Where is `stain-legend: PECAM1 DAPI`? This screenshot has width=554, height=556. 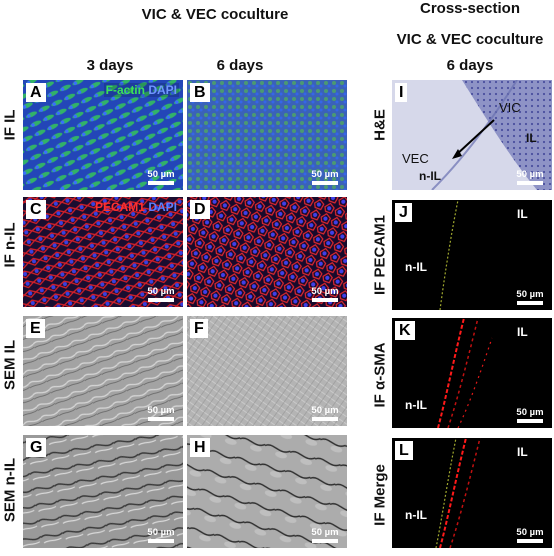 stain-legend: PECAM1 DAPI is located at coordinates (136, 207).